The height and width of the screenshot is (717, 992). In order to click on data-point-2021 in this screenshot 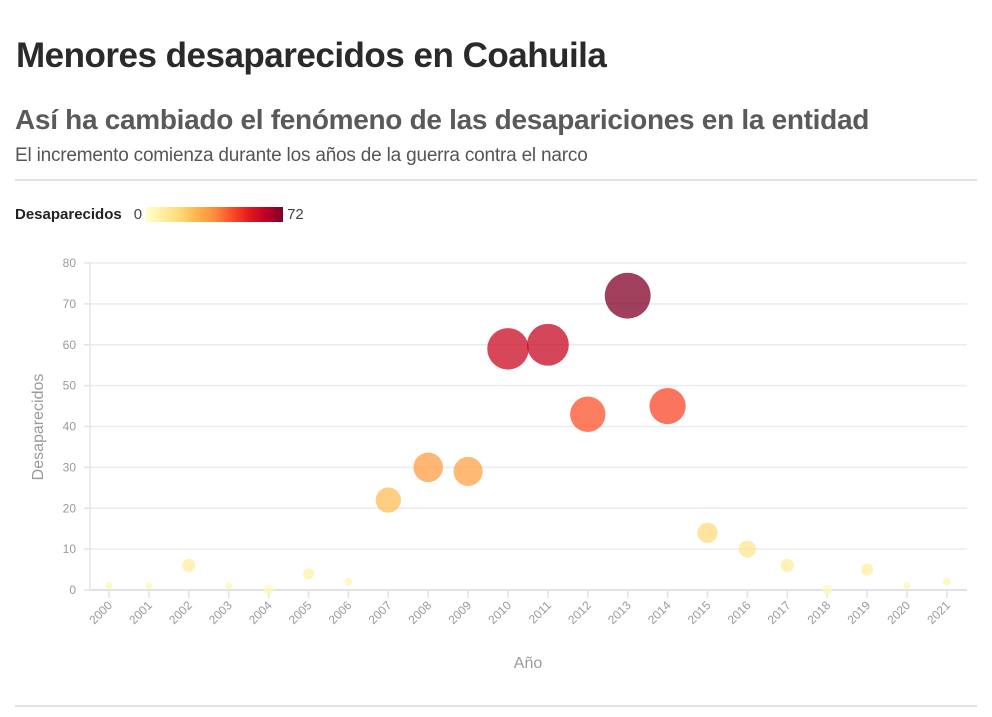, I will do `click(947, 582)`.